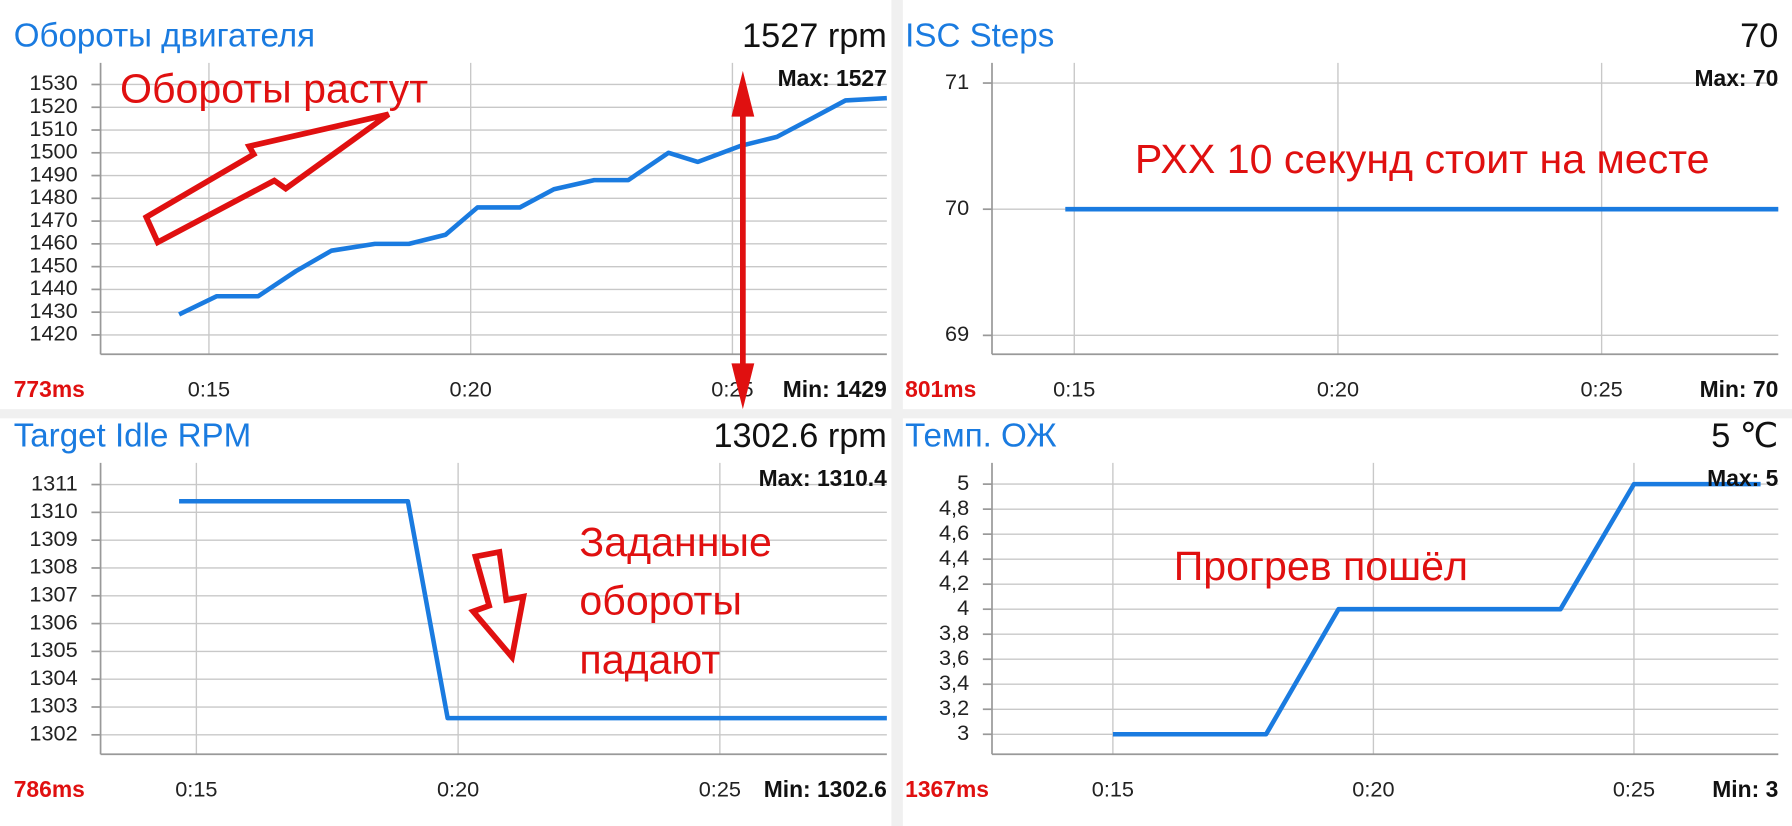 This screenshot has width=1792, height=826. I want to click on y-tick-label: 1530, so click(53, 82).